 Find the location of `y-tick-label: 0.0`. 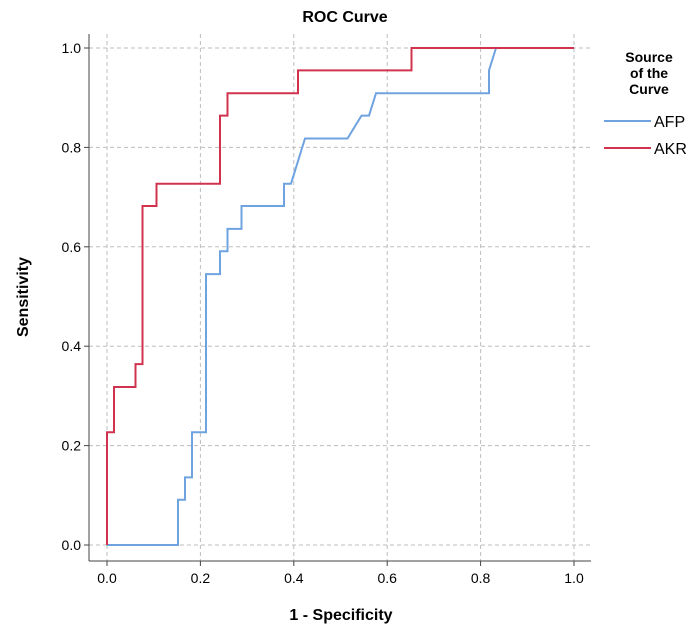

y-tick-label: 0.0 is located at coordinates (72, 545).